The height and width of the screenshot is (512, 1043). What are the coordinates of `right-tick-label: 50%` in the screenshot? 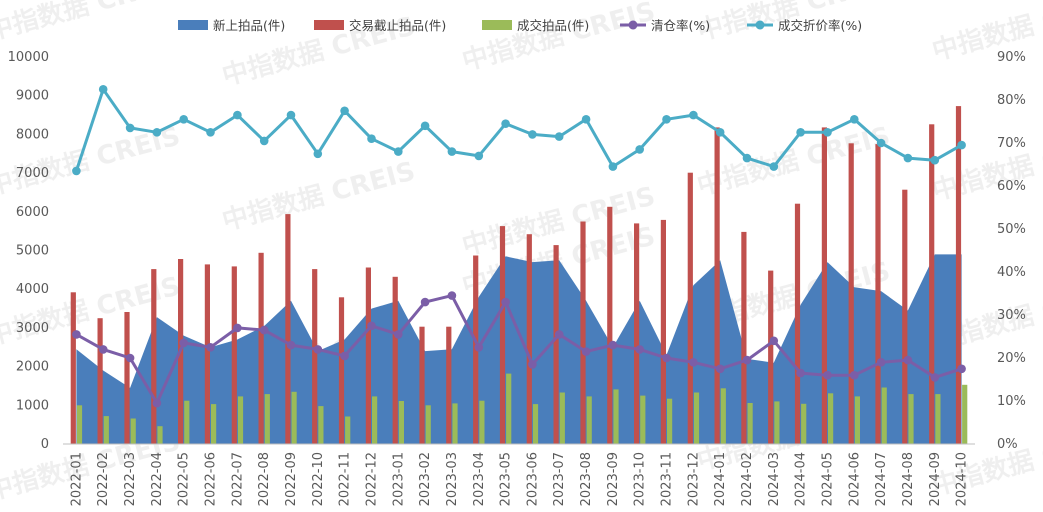 It's located at (1011, 229).